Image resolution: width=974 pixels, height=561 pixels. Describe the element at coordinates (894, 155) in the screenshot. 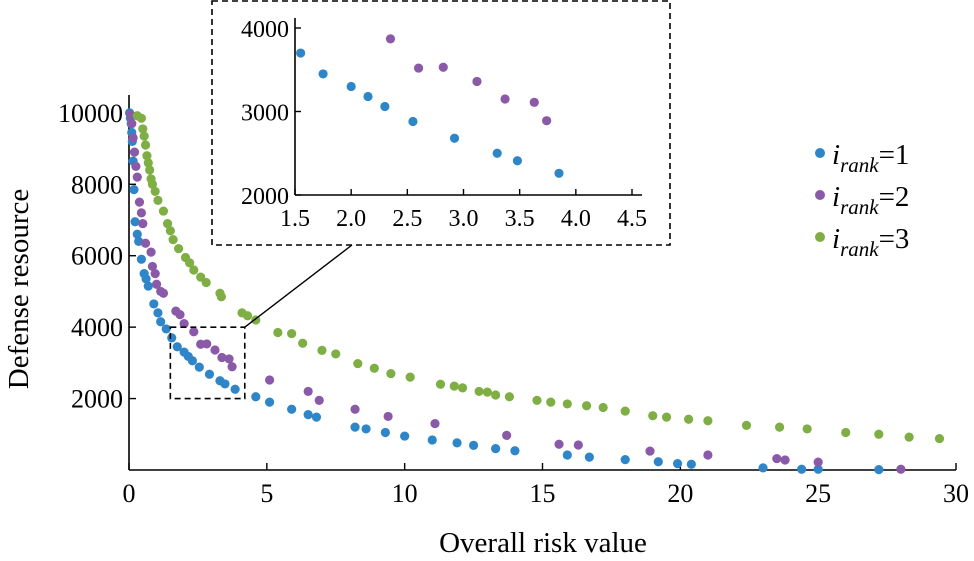

I see `legend-eq: =1` at that location.